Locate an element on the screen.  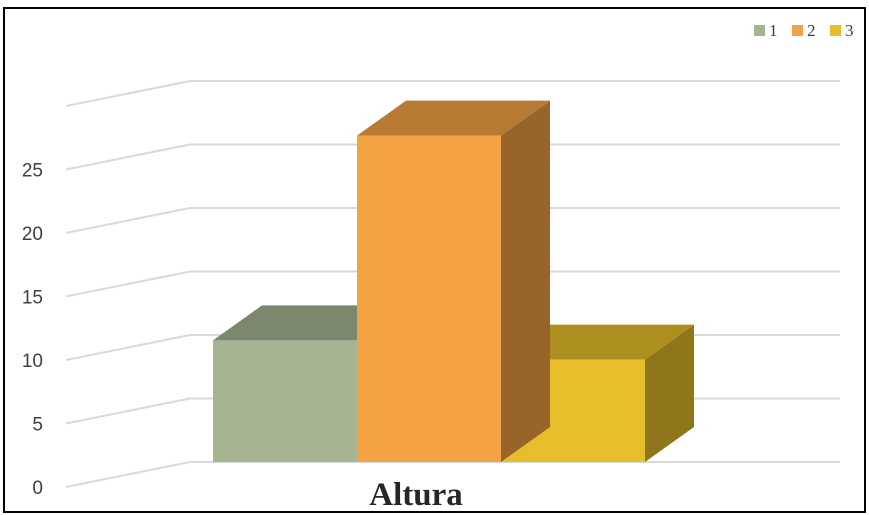
legend-label: 1 is located at coordinates (773, 30).